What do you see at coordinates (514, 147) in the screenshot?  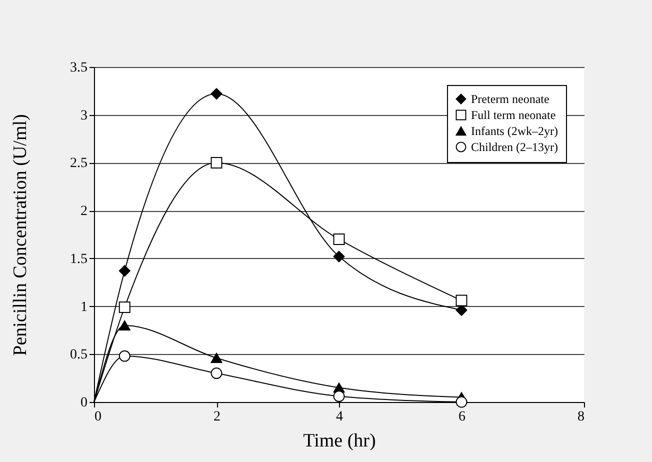 I see `legend-label: Children (2–13yr)` at bounding box center [514, 147].